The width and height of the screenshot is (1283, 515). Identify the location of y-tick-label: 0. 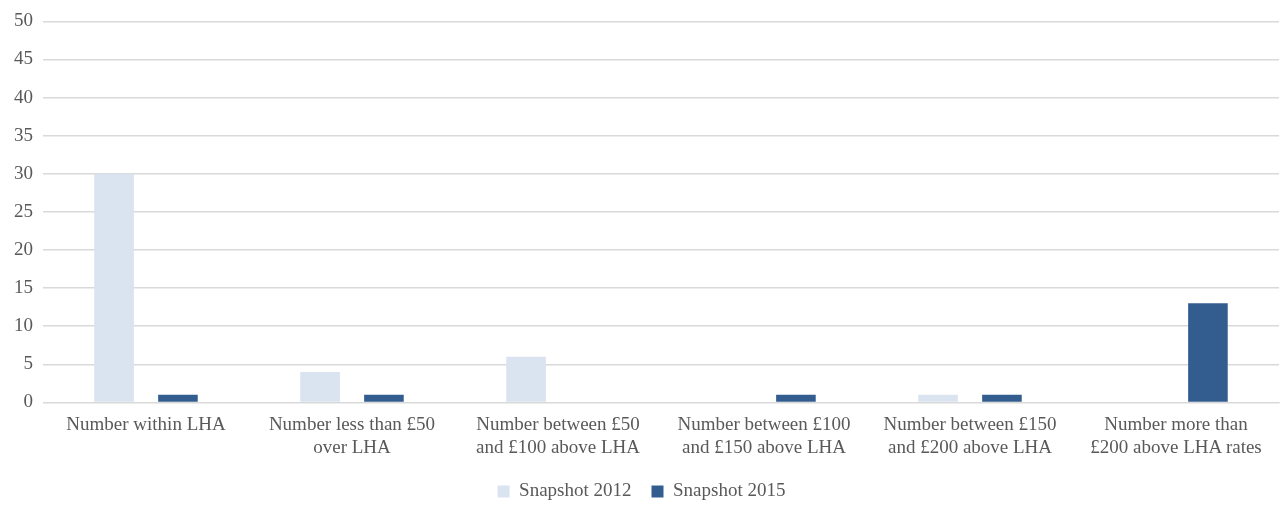
(28, 401).